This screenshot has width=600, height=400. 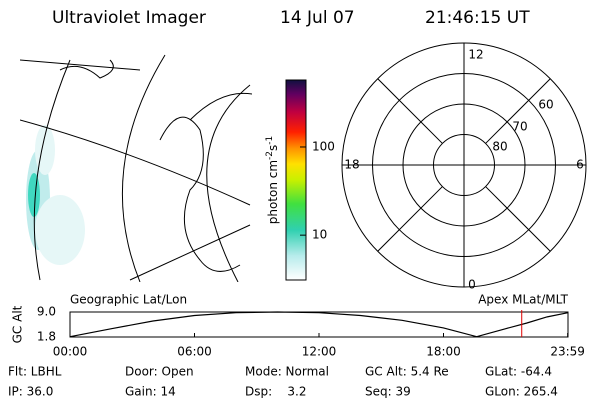 What do you see at coordinates (518, 372) in the screenshot?
I see `info-field: GLat: -64.4` at bounding box center [518, 372].